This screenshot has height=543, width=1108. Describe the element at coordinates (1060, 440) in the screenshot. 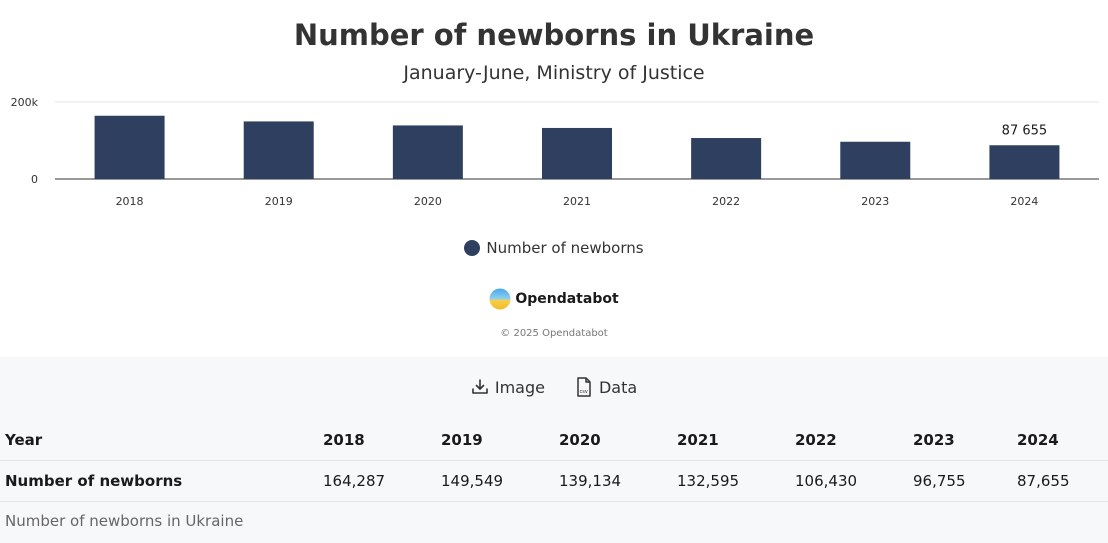

I see `table-header-cell: 2024` at that location.